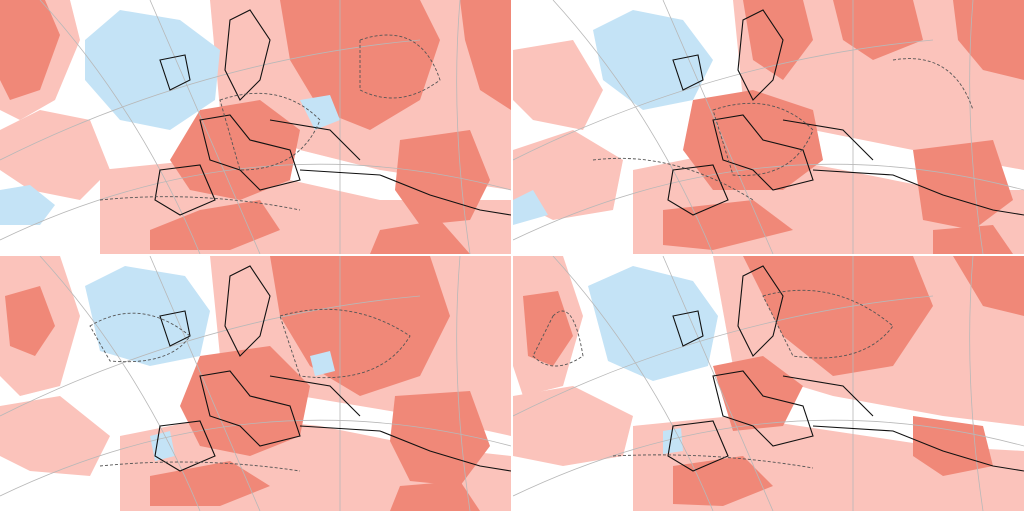 The height and width of the screenshot is (511, 1024). What do you see at coordinates (512, 255) in the screenshot?
I see `panel-divider-horizontal` at bounding box center [512, 255].